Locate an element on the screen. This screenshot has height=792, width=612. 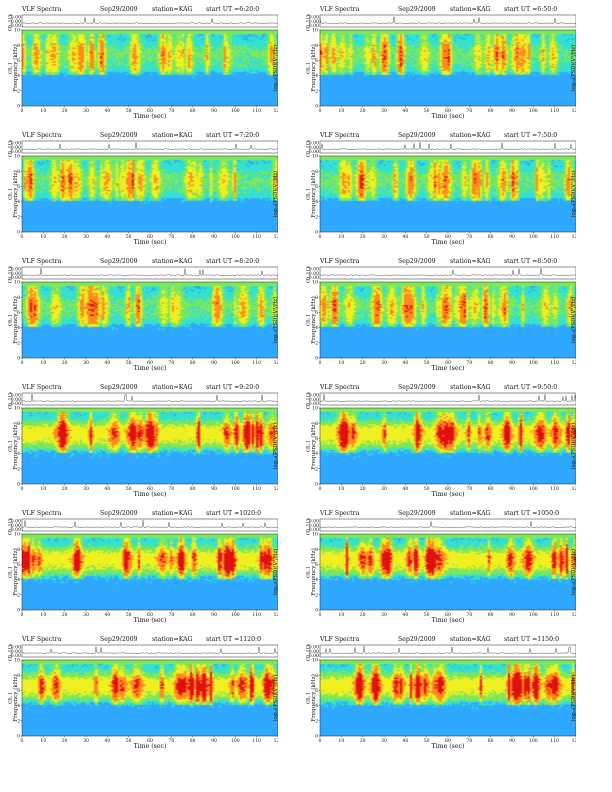
panel-title: VLF Spectra is located at coordinates (42, 387).